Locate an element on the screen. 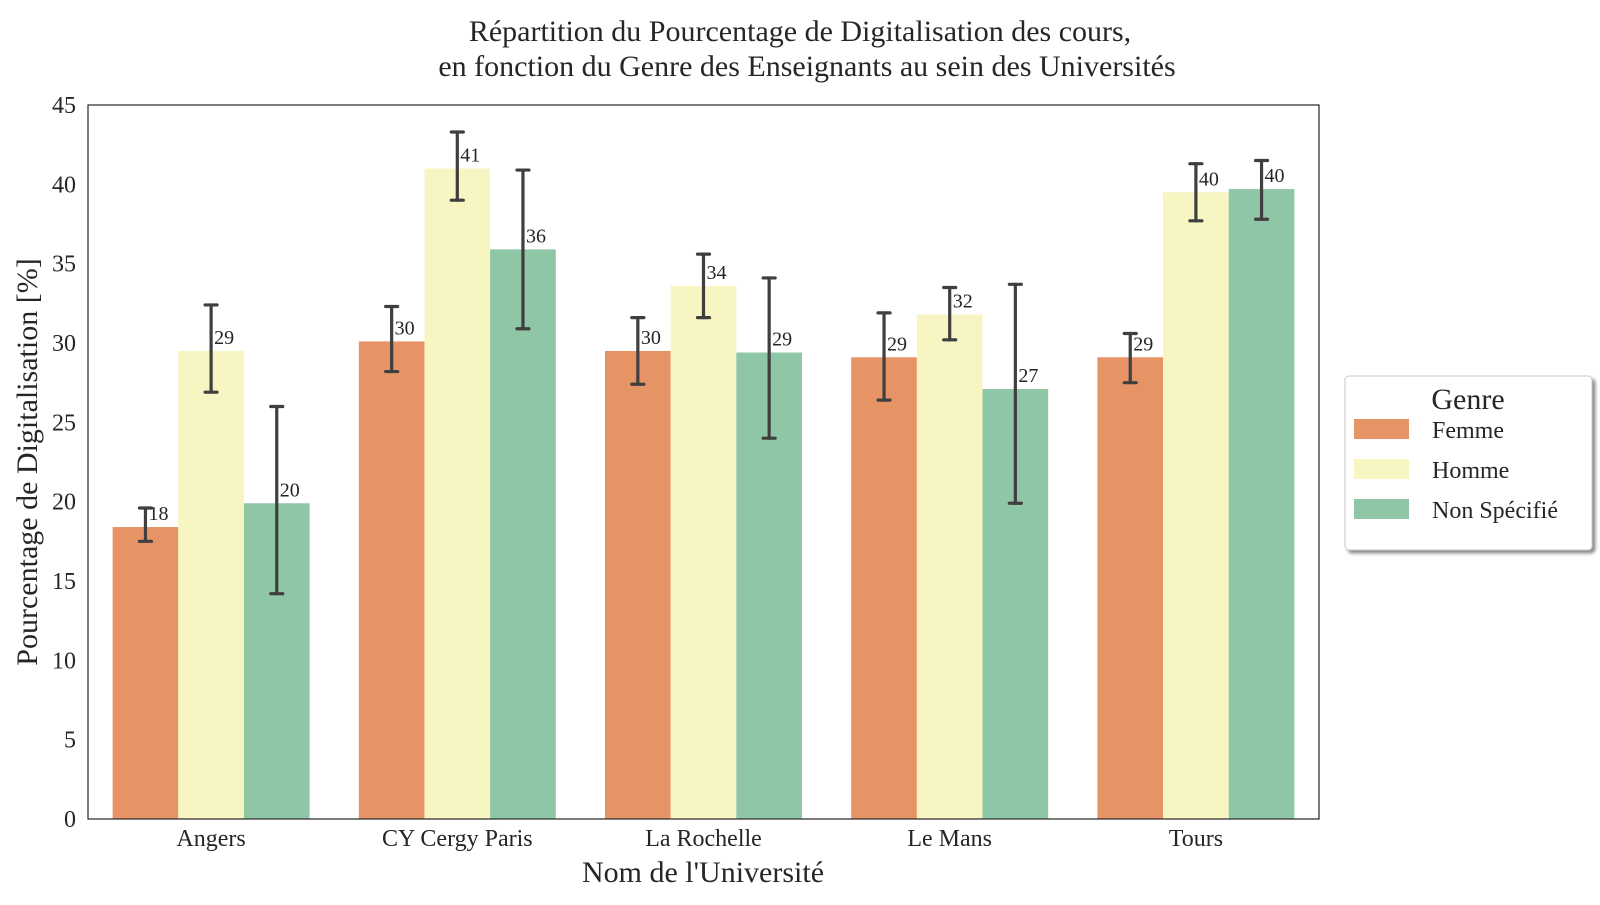  y-tick-label: 20 is located at coordinates (64, 503).